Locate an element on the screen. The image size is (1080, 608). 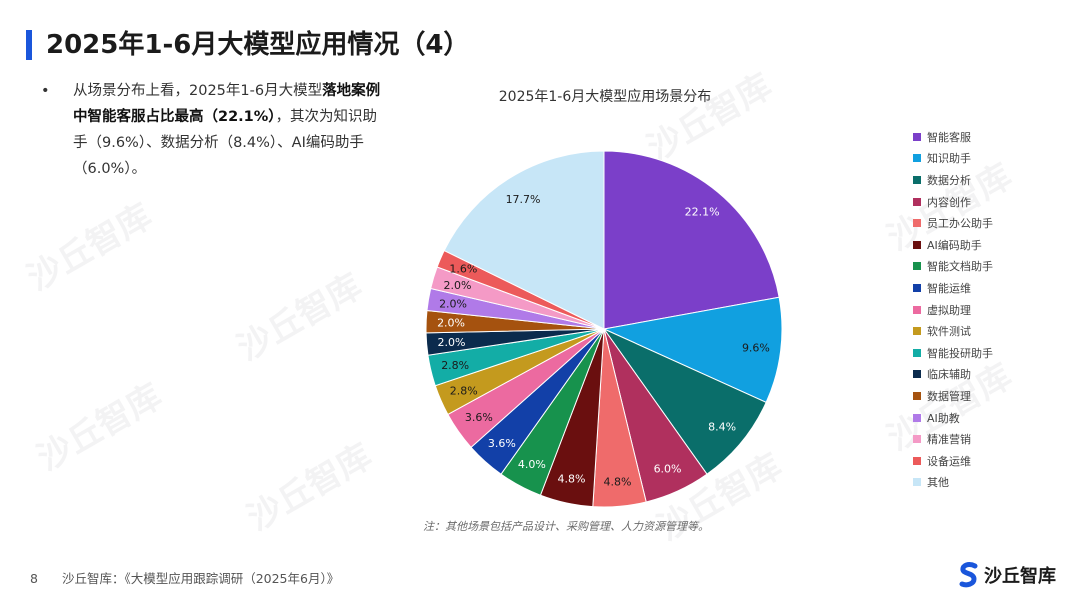
legend-label: 精准营销 is located at coordinates (949, 440).